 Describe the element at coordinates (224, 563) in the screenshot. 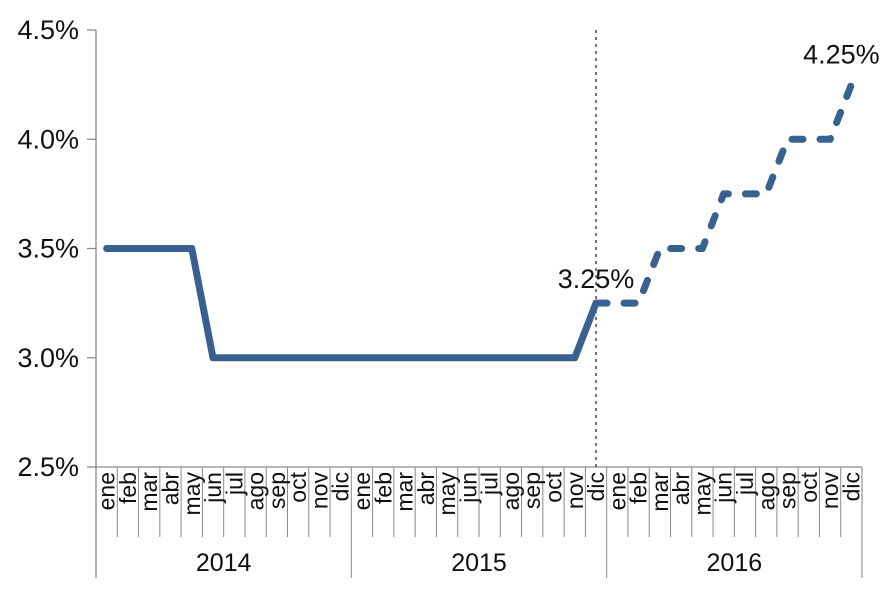

I see `x-axis-year-label: 2014` at that location.